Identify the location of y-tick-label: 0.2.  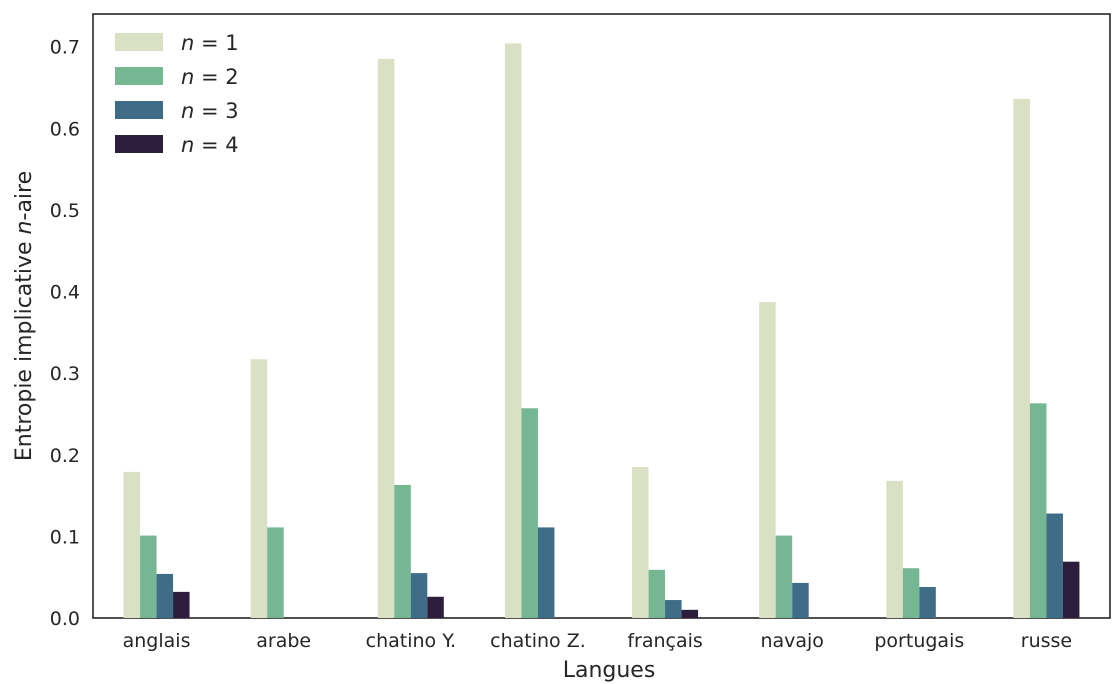
(65, 456).